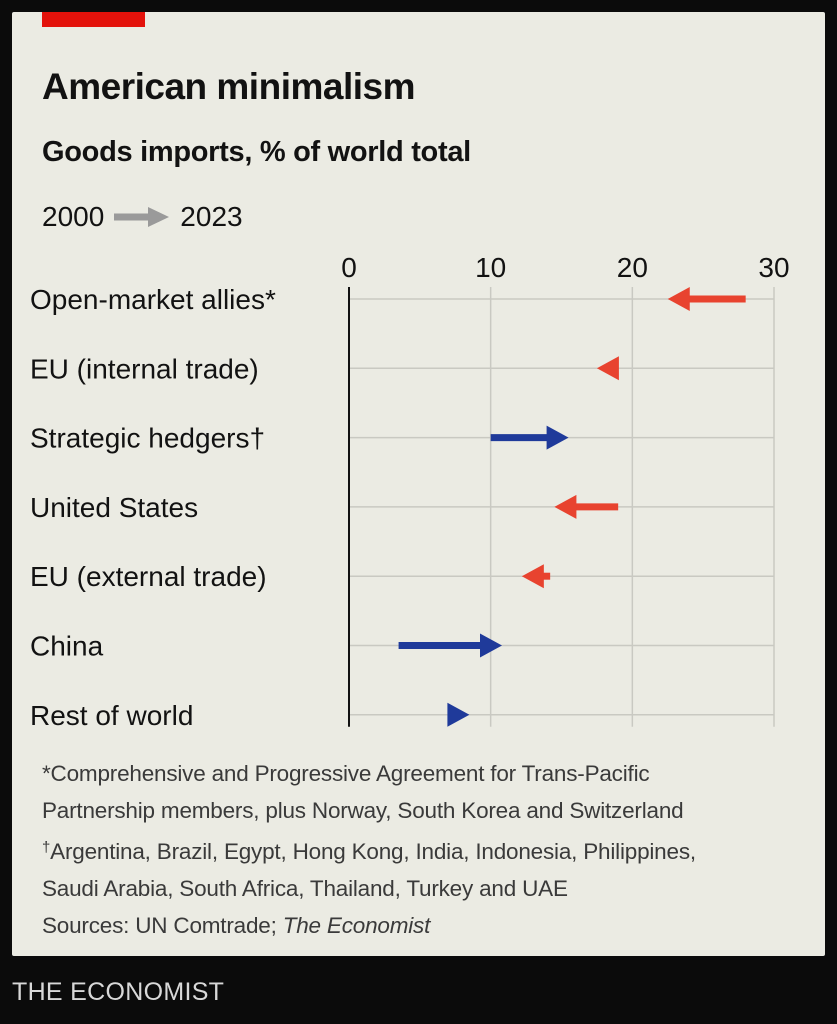 The height and width of the screenshot is (1024, 837). Describe the element at coordinates (349, 267) in the screenshot. I see `x-tick-label-0: 0` at that location.